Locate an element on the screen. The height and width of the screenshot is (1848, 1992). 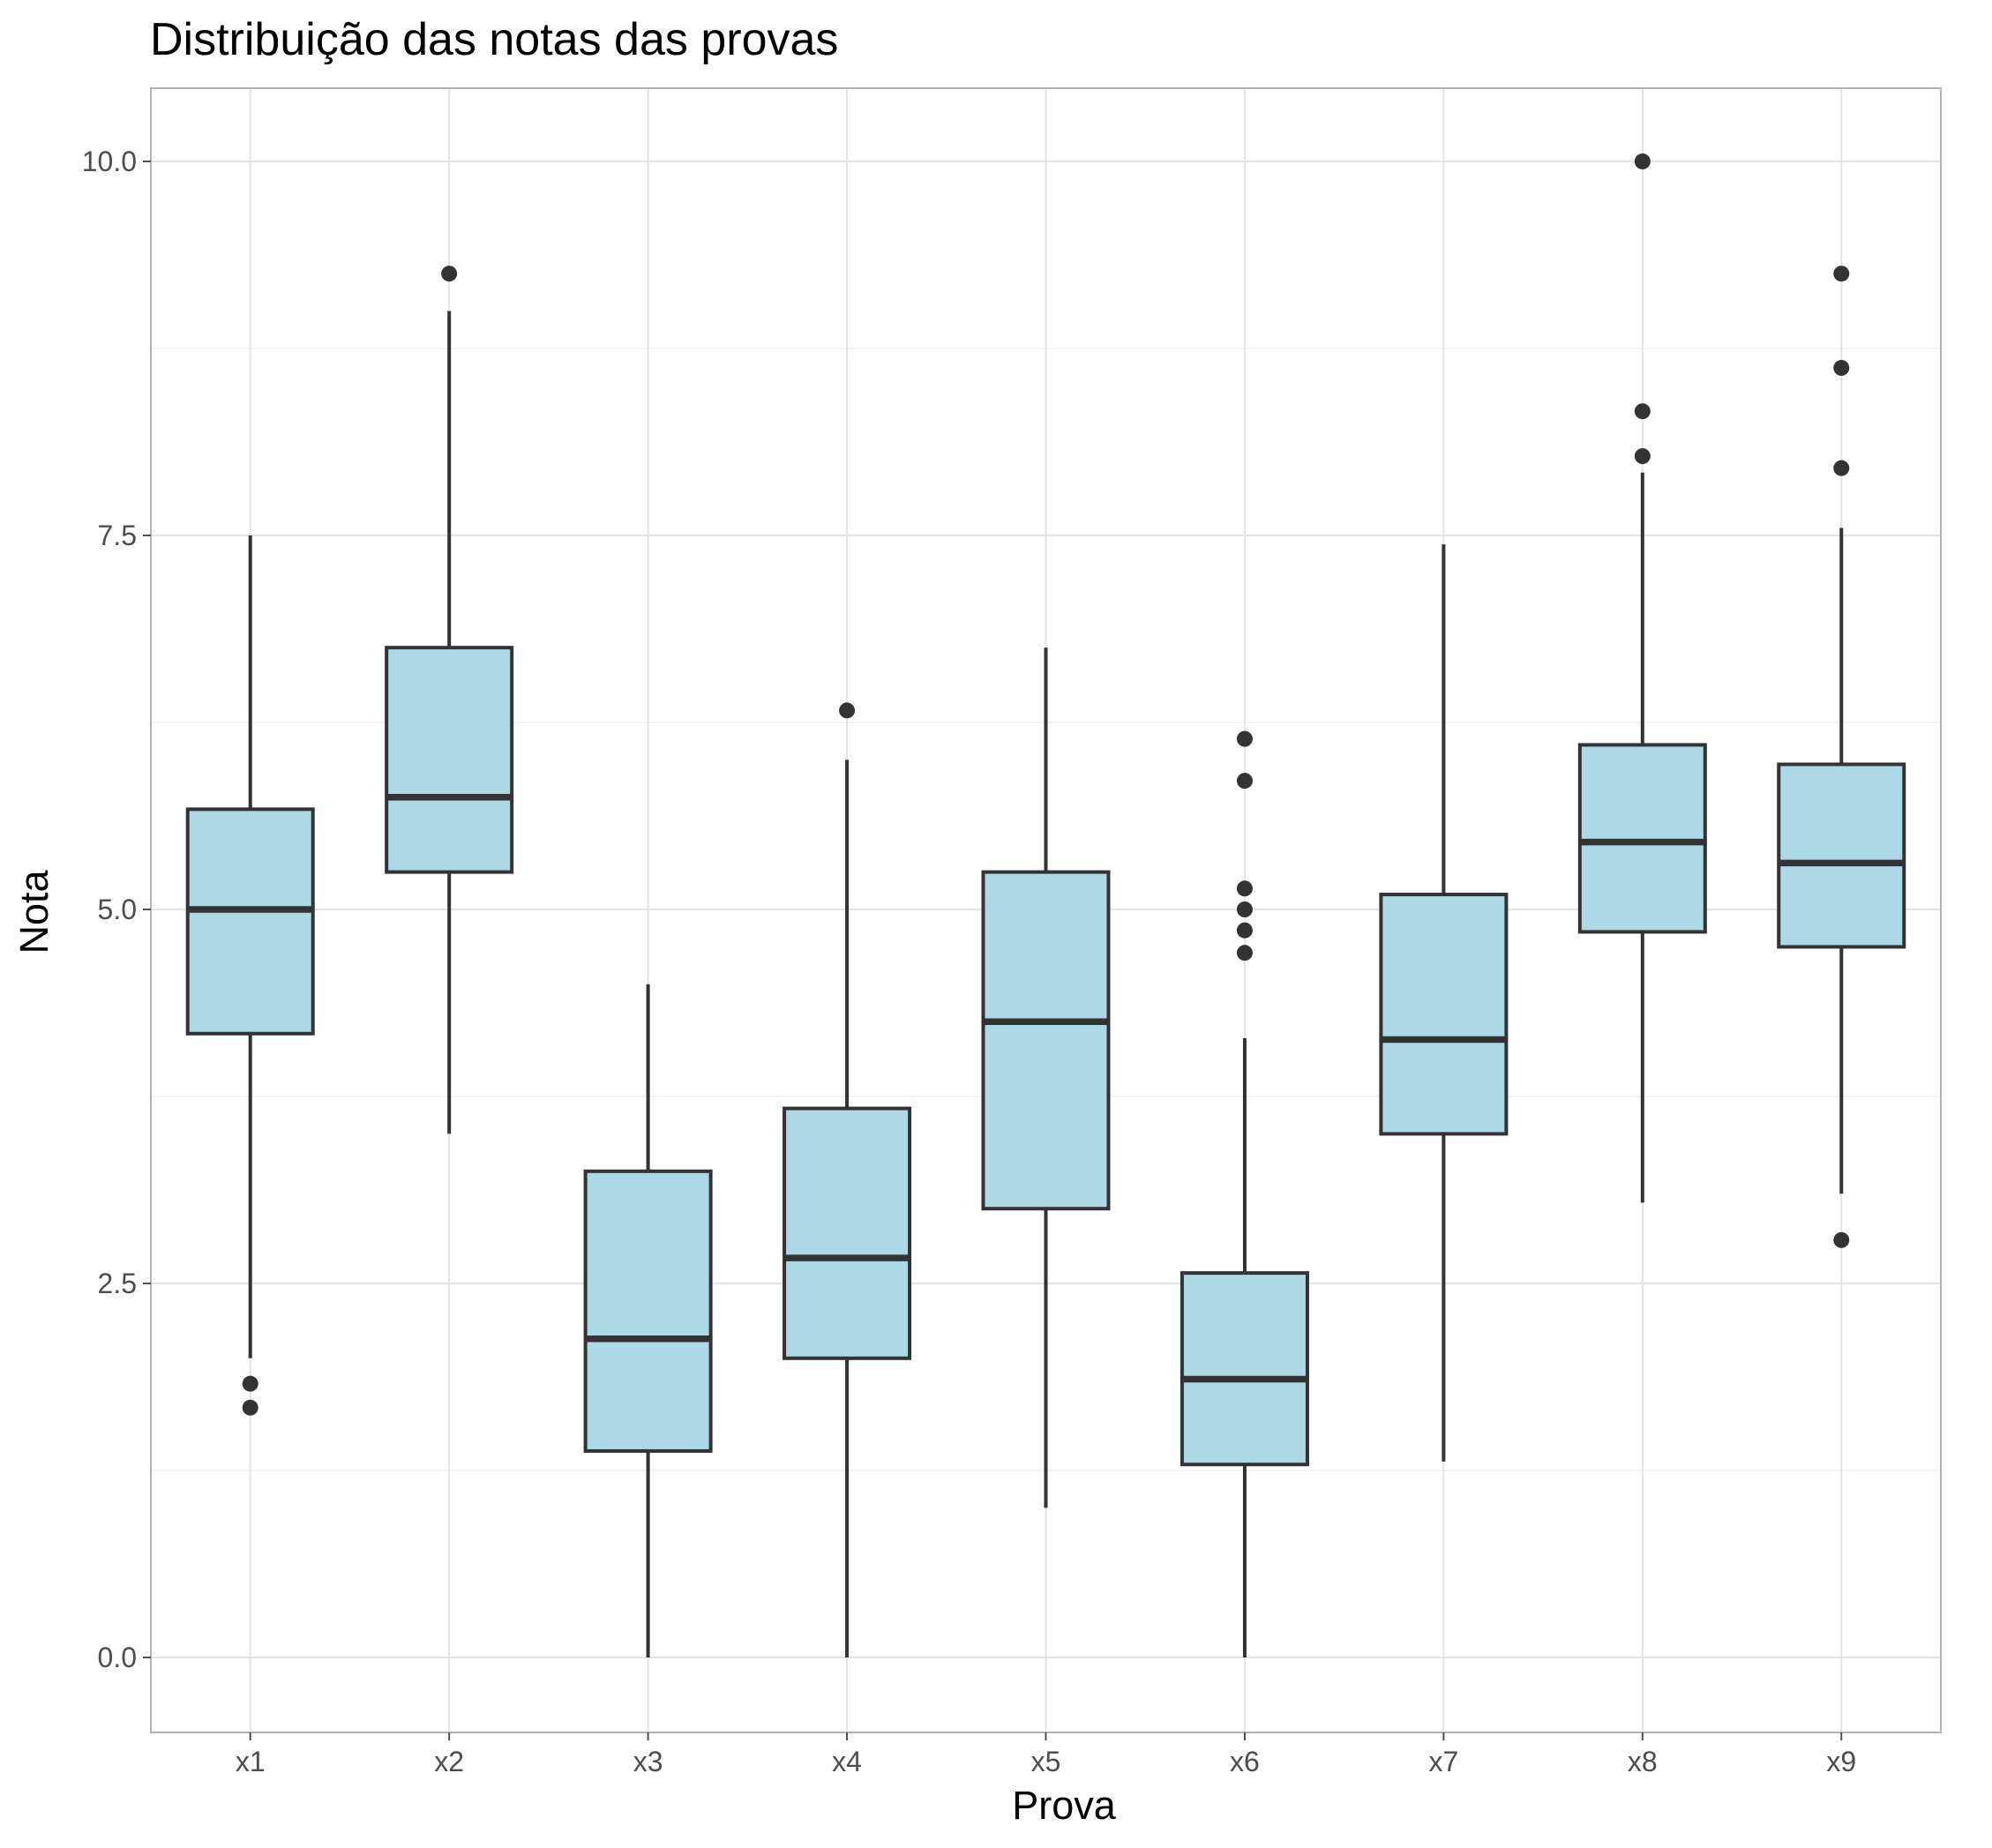
box-x2 is located at coordinates (450, 700).